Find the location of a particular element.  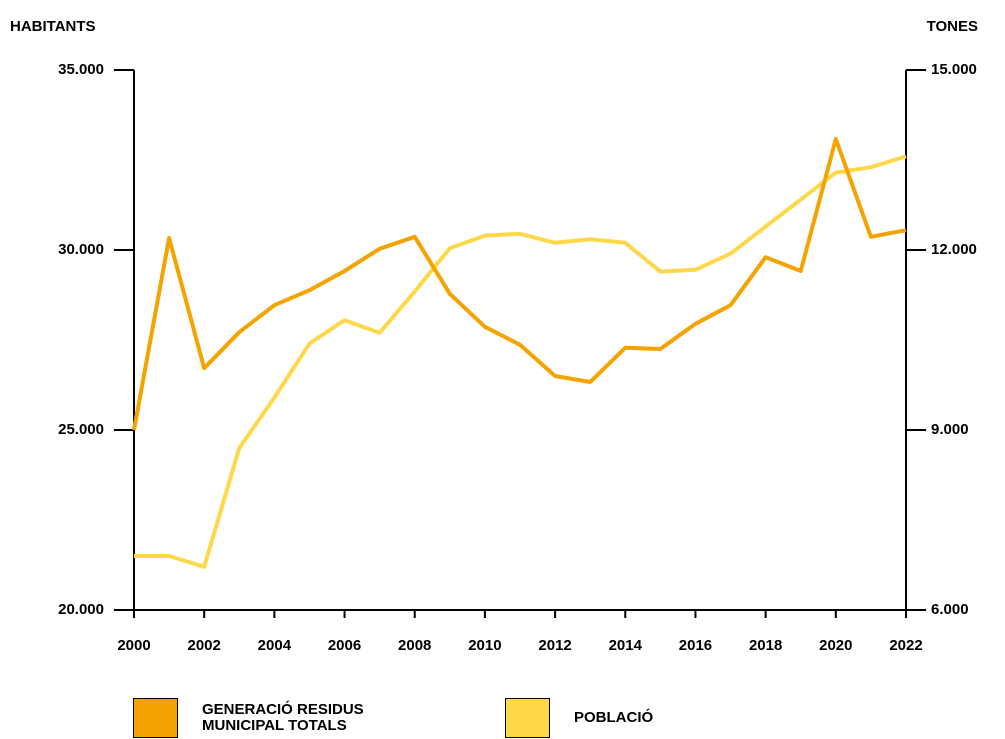

x-tick-label: 2006 is located at coordinates (344, 645).